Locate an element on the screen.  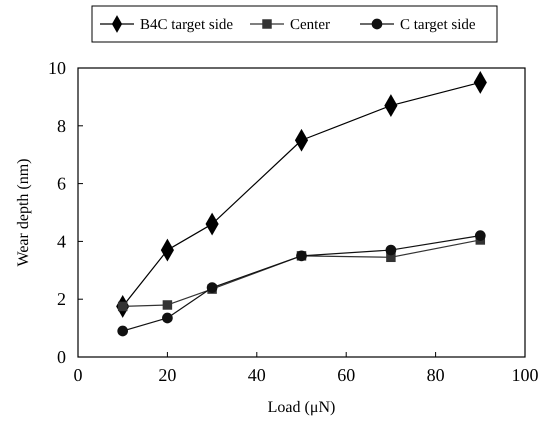
y-tick-label: 2 is located at coordinates (61, 299).